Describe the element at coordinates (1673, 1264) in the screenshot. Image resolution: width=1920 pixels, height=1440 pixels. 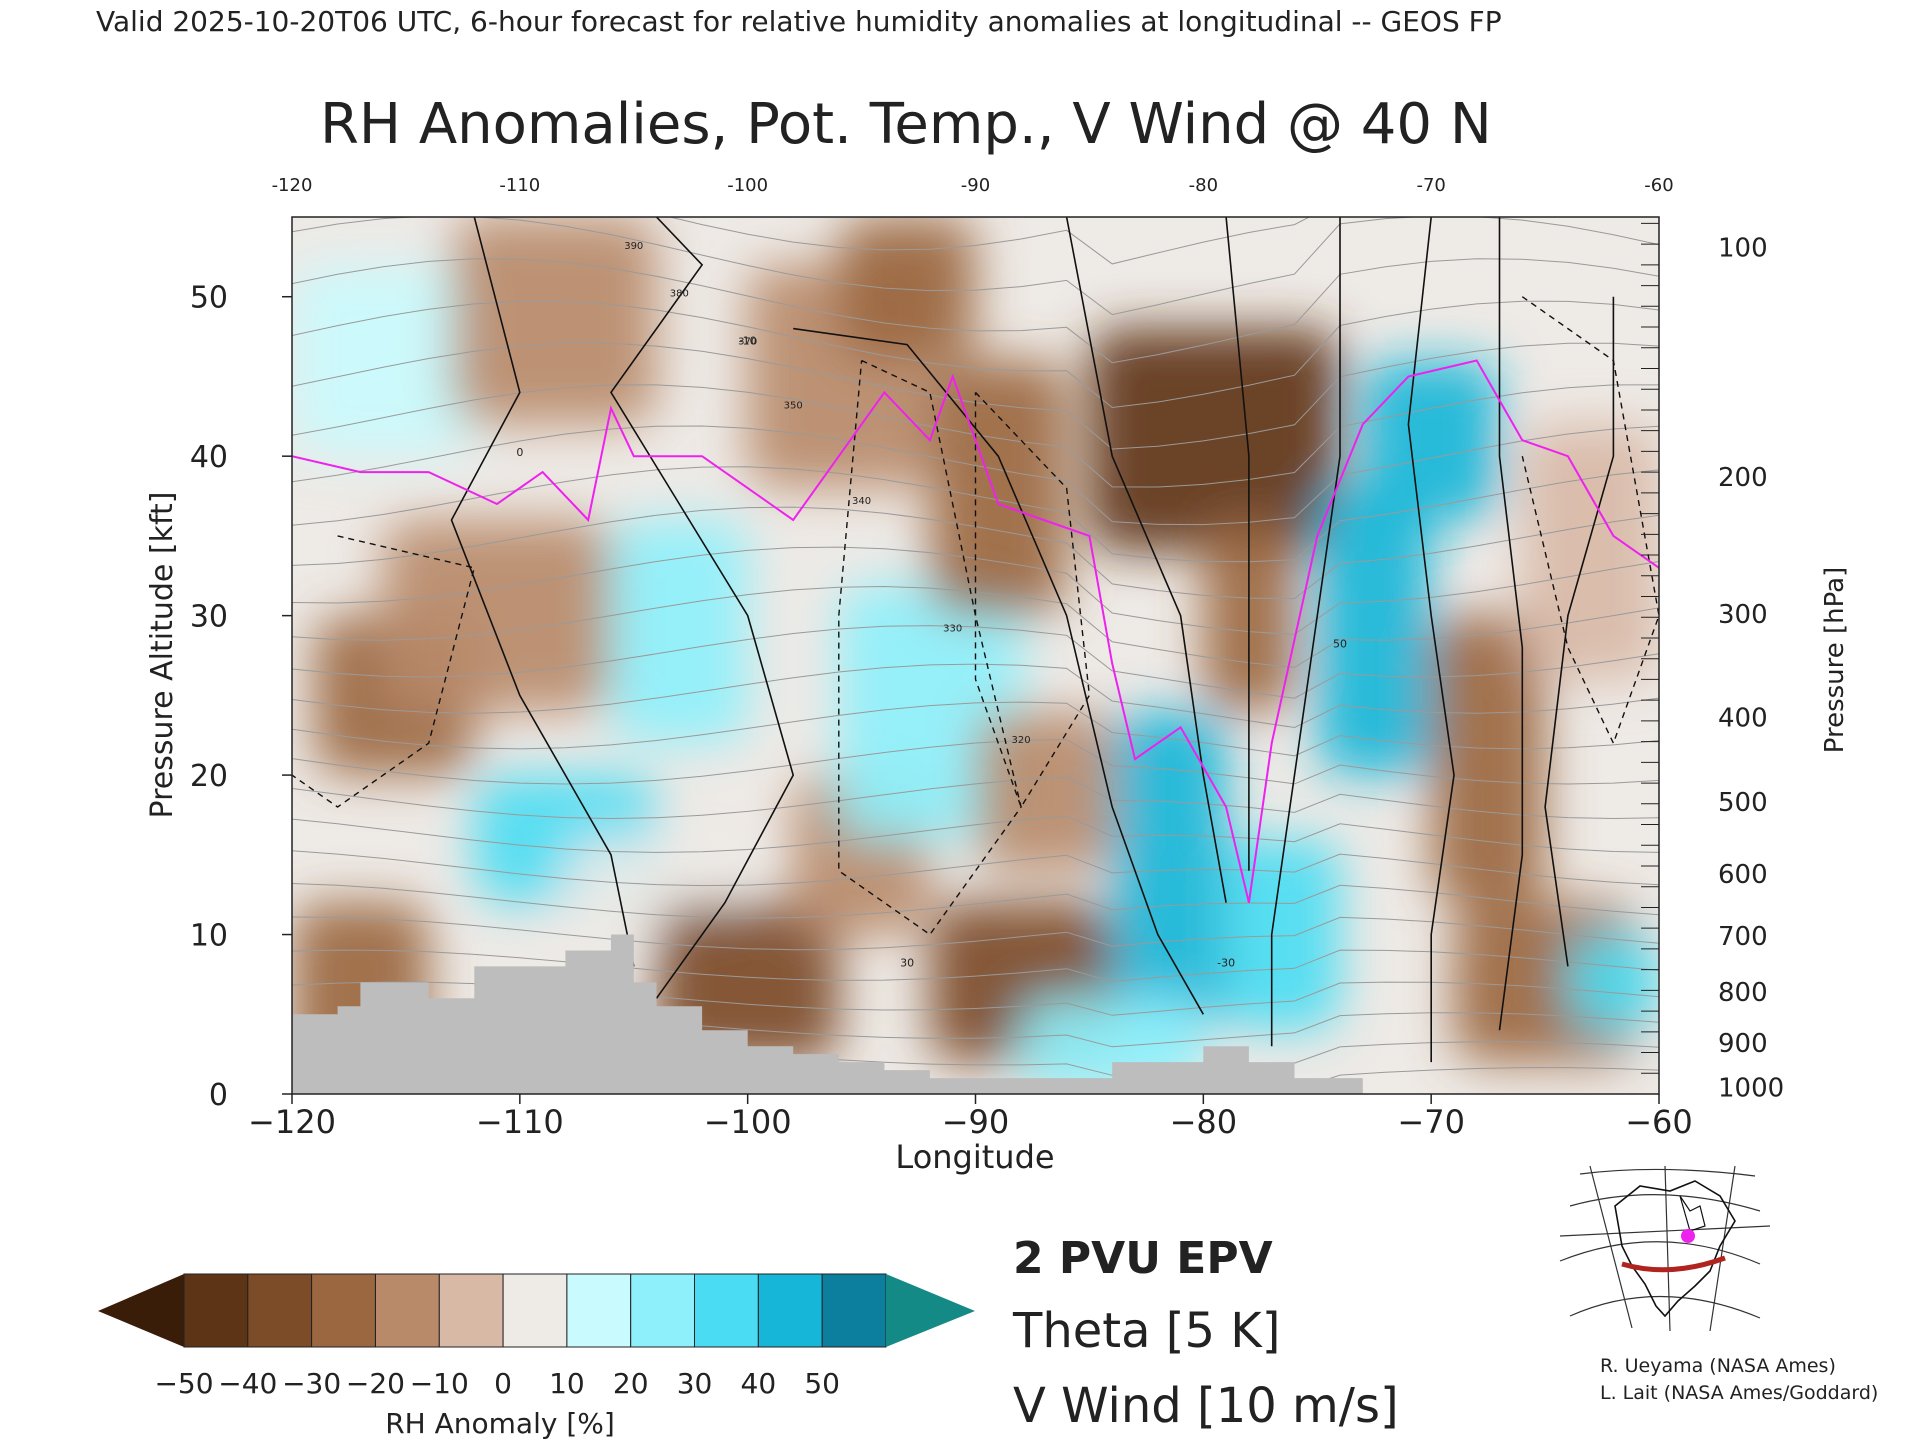
I see `map-cross-section-line` at that location.